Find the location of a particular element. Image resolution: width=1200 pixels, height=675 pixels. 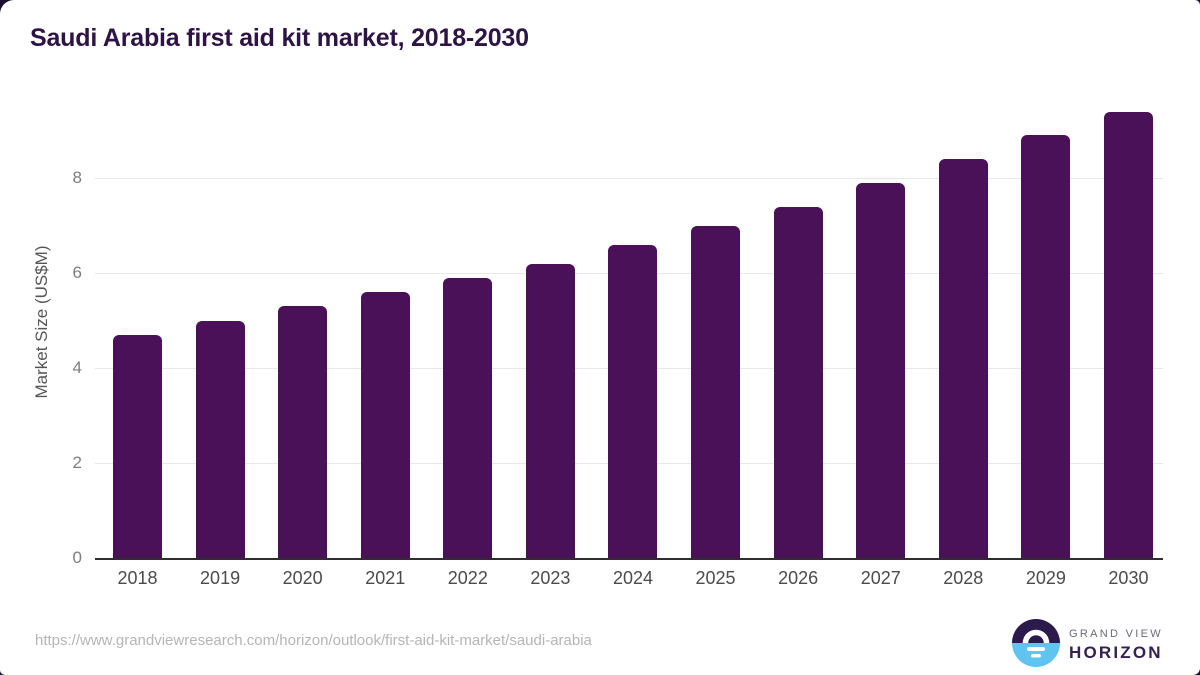

x-tick-2023: 2023 is located at coordinates (550, 578).